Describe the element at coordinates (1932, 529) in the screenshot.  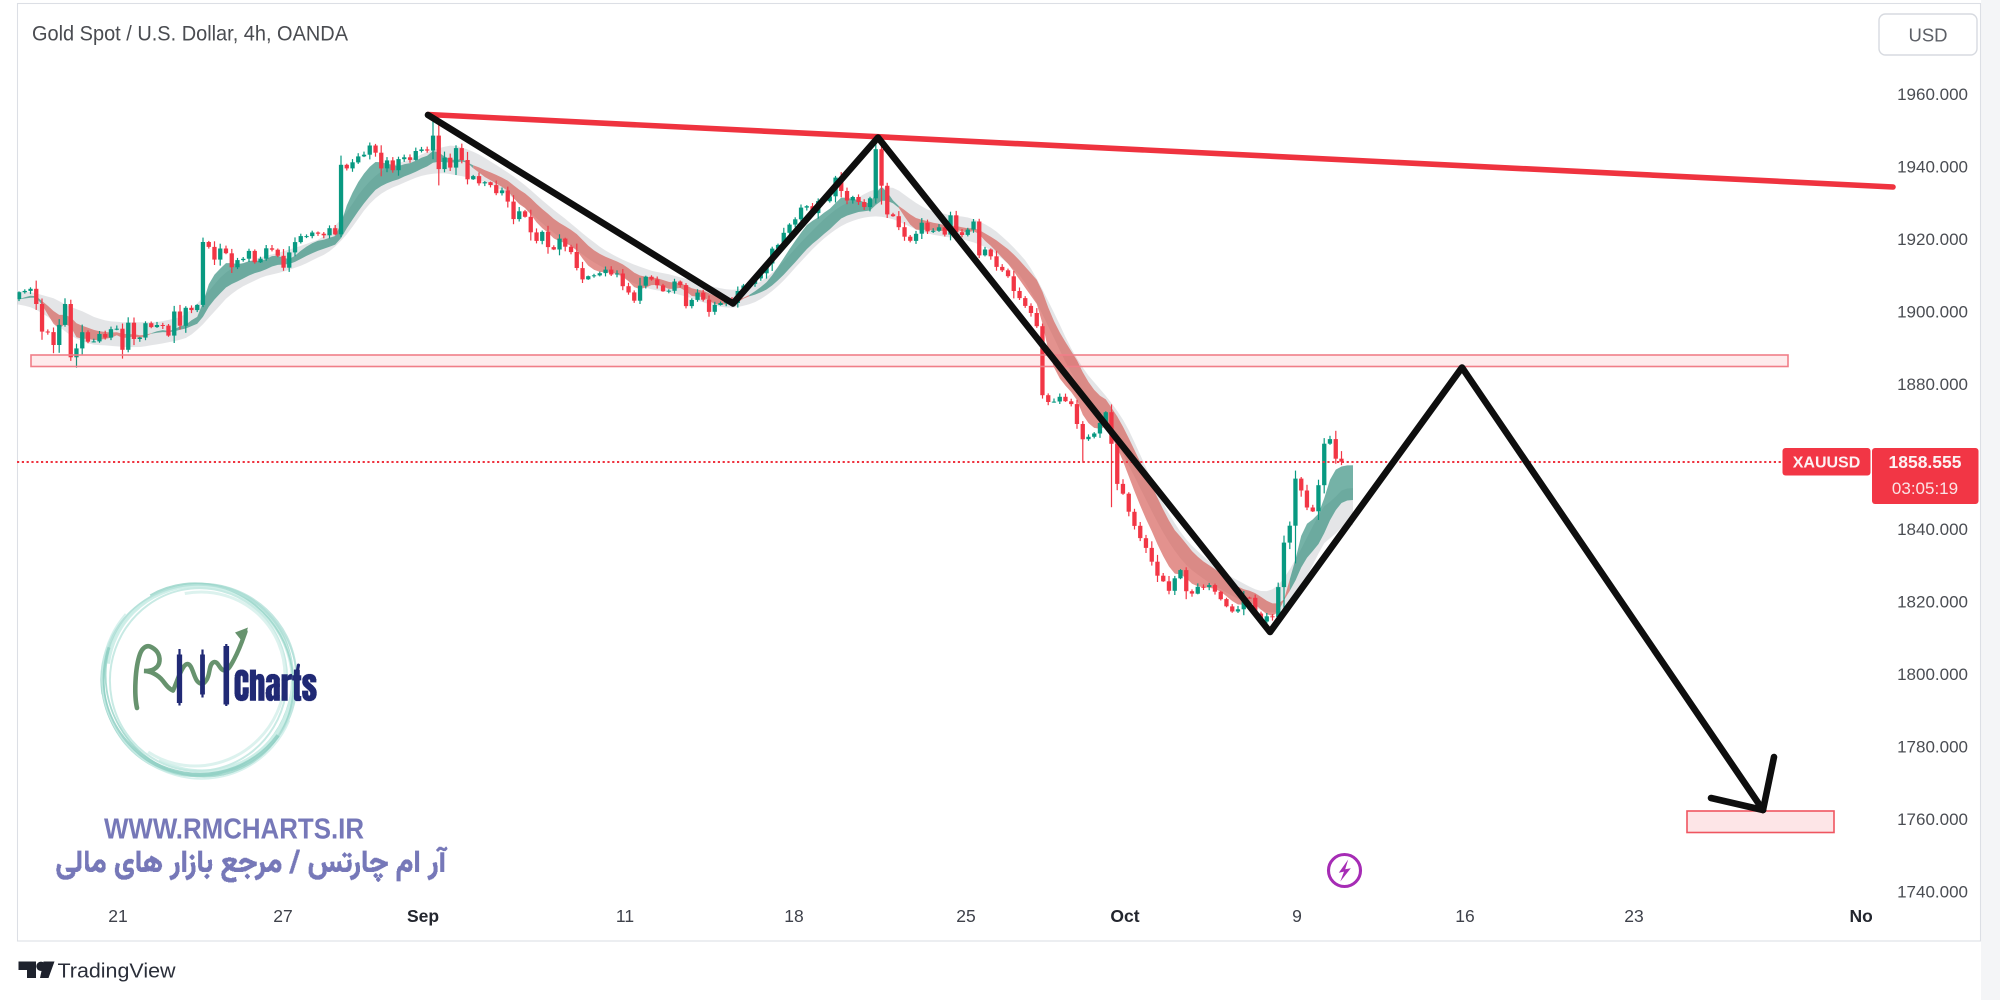
I see `svg-text: 1840.000` at that location.